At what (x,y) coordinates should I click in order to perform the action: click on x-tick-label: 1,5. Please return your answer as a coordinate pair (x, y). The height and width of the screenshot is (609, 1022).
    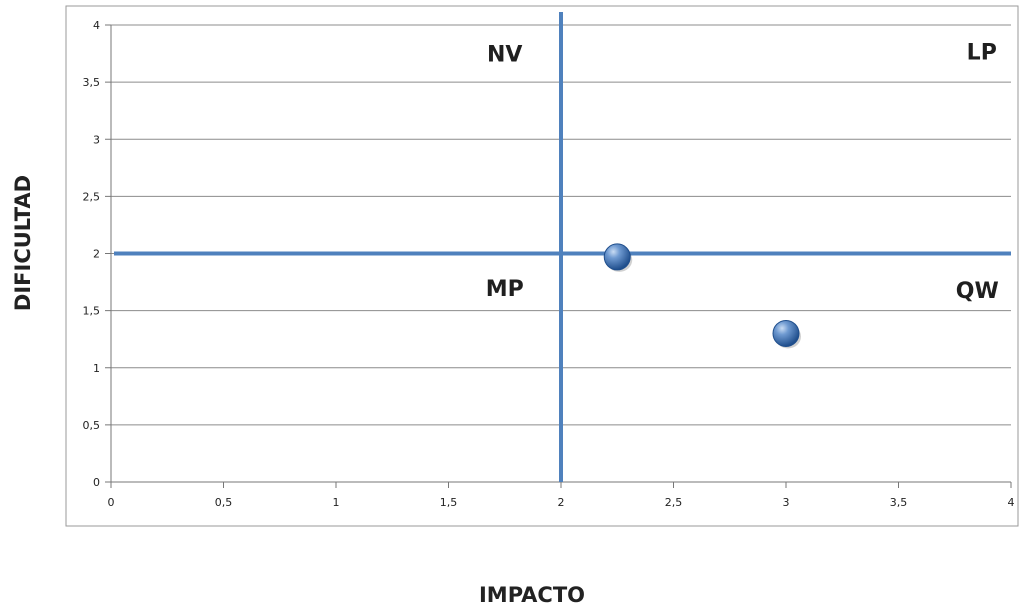
    Looking at the image, I should click on (449, 502).